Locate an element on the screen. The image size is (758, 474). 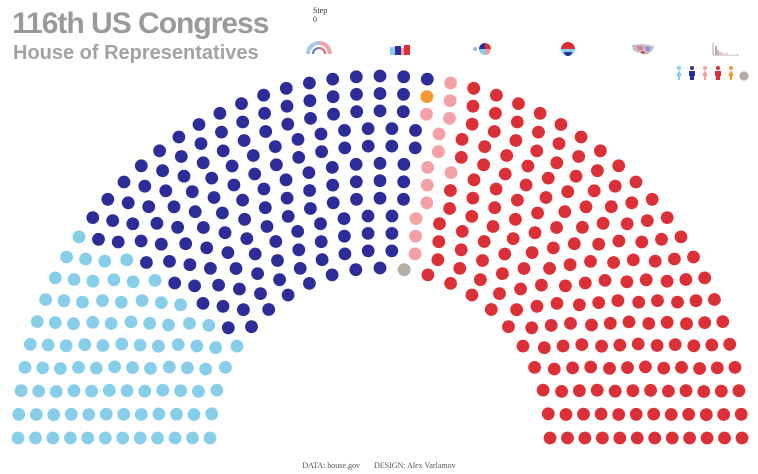
circle-view-button is located at coordinates (568, 50).